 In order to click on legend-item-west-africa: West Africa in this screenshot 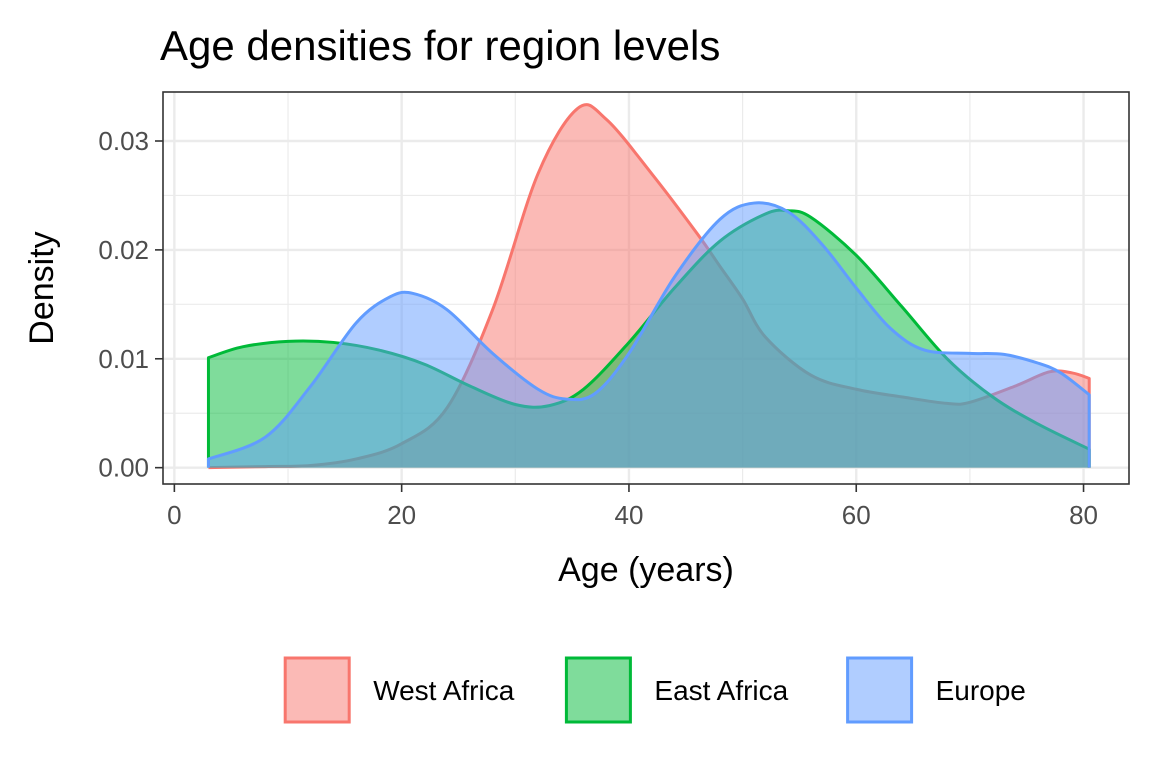, I will do `click(399, 690)`.